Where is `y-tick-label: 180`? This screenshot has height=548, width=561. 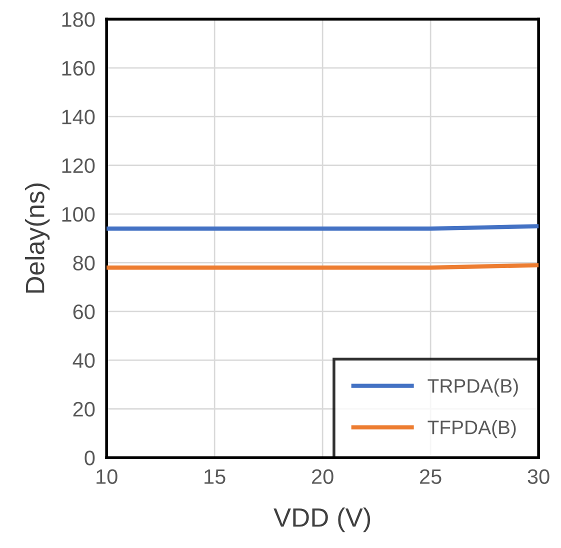
y-tick-label: 180 is located at coordinates (78, 19).